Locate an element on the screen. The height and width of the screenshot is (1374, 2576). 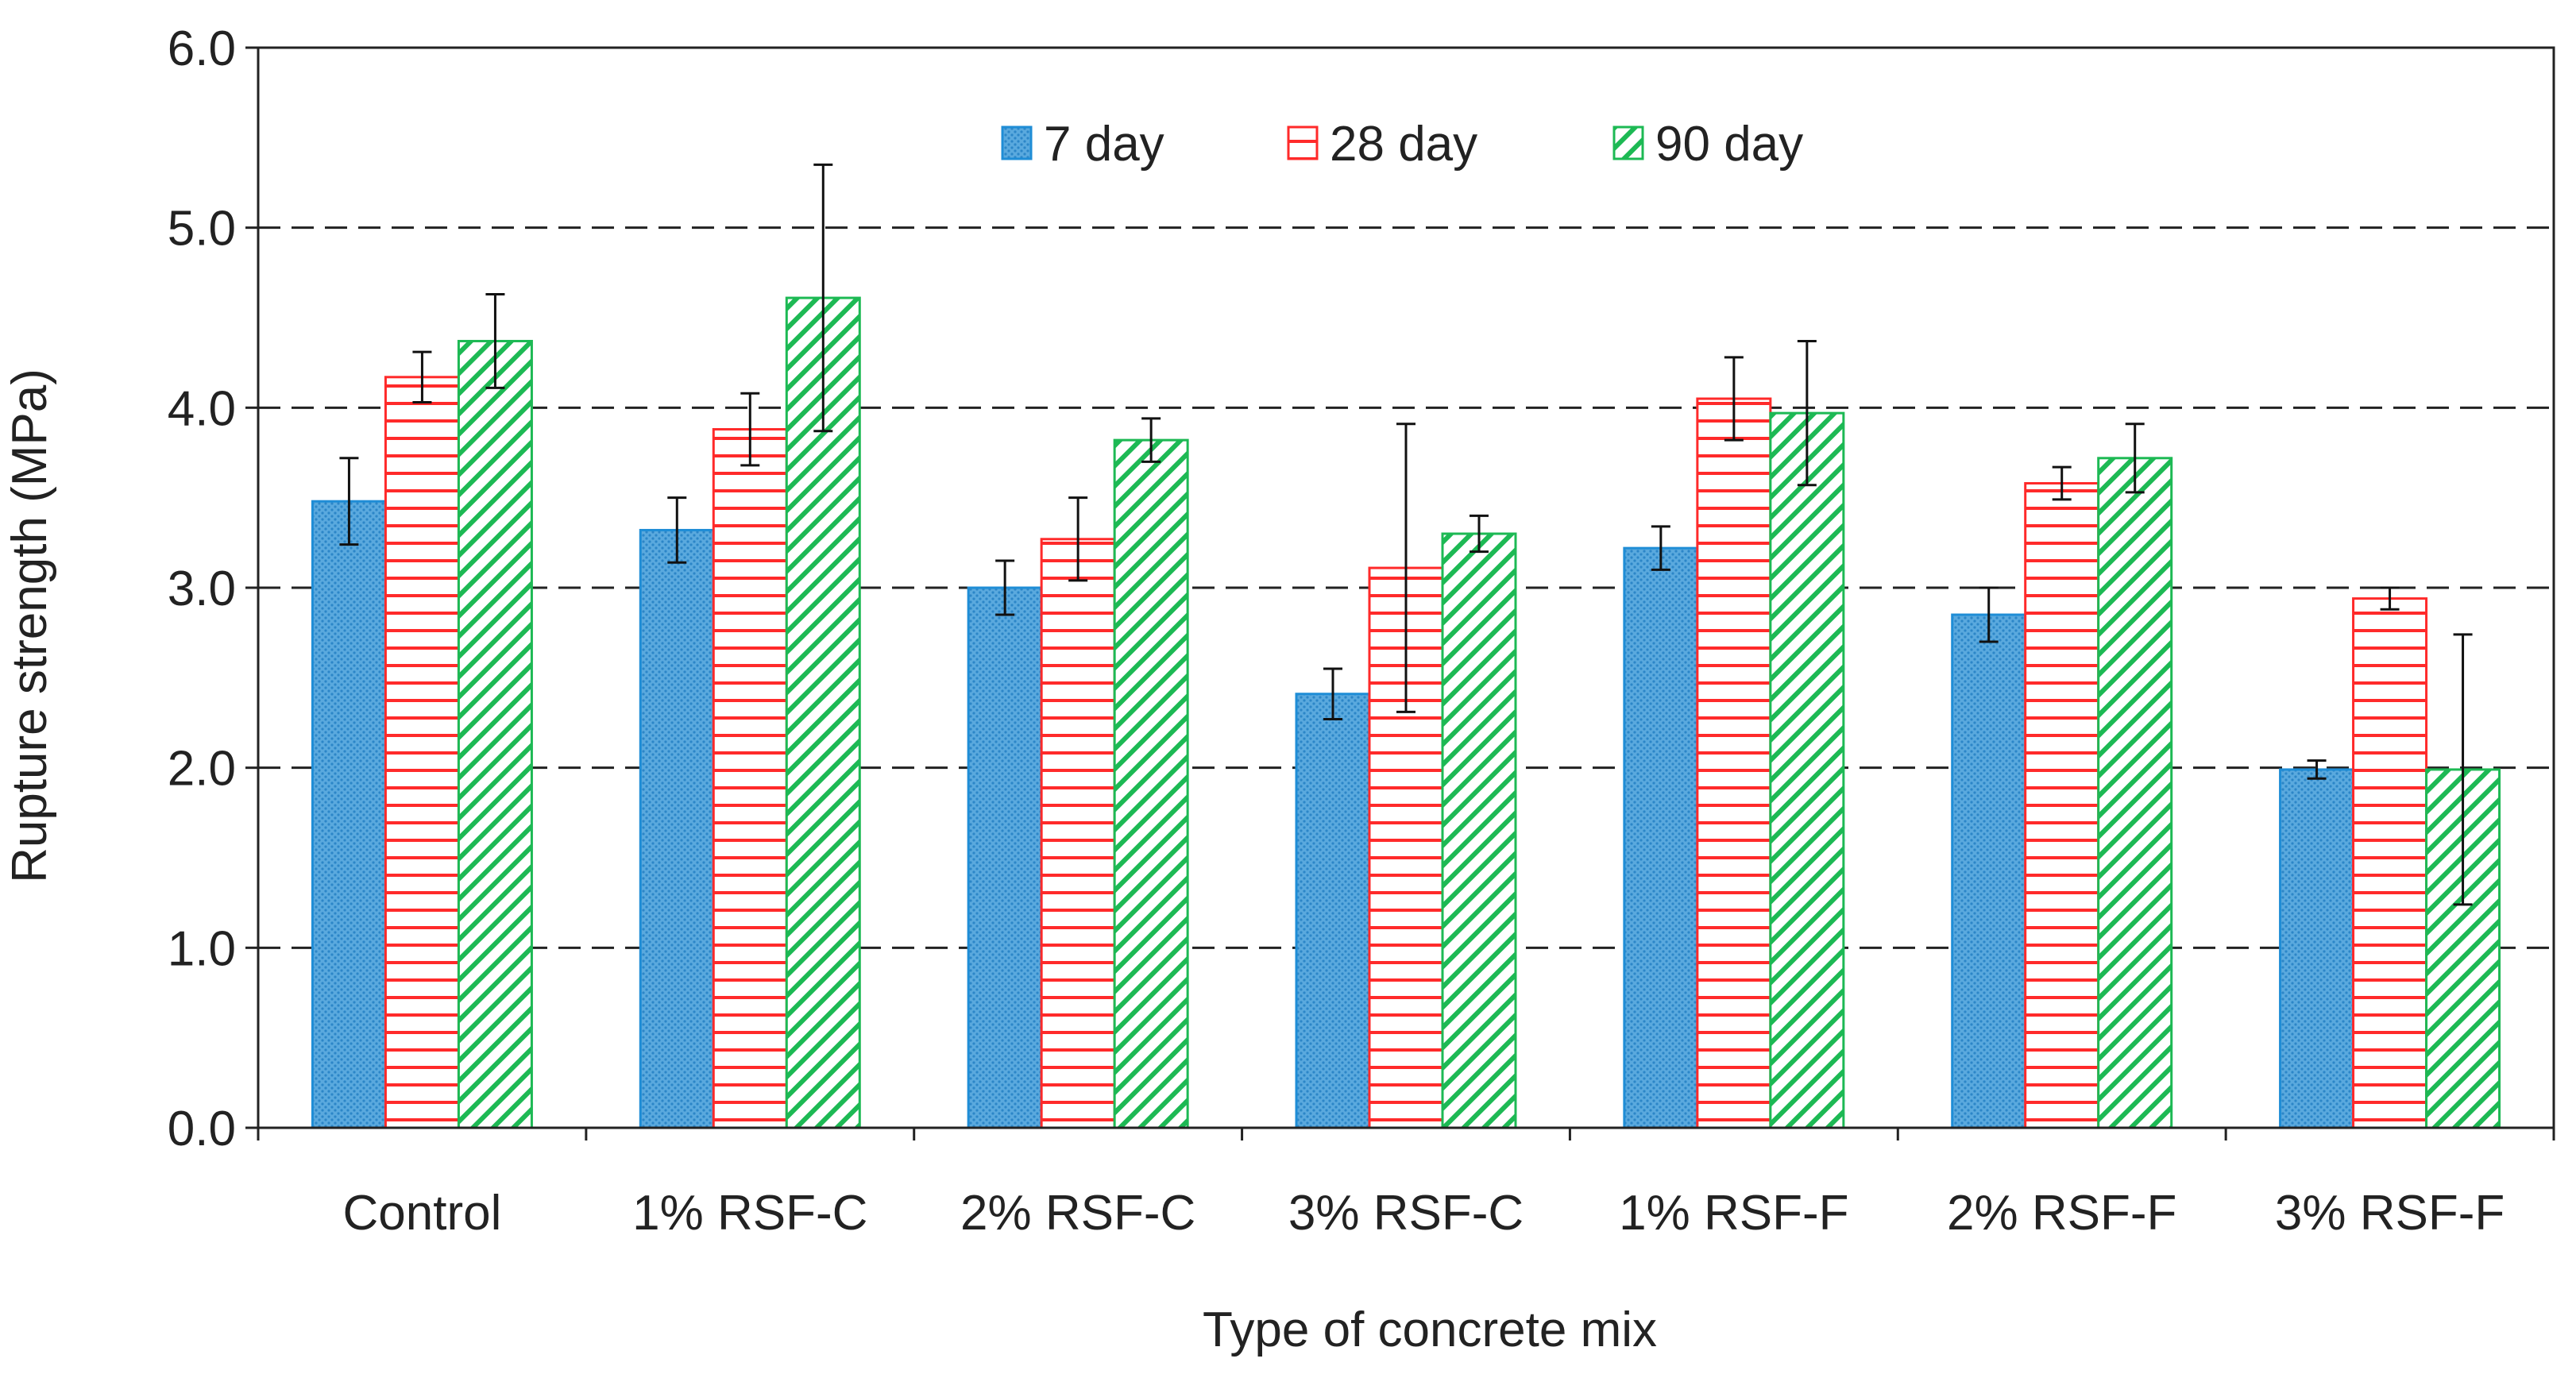
y-tick-labels: 0.0 1.0 2.0 3.0 4.0 5.0 6.0 is located at coordinates (202, 588).